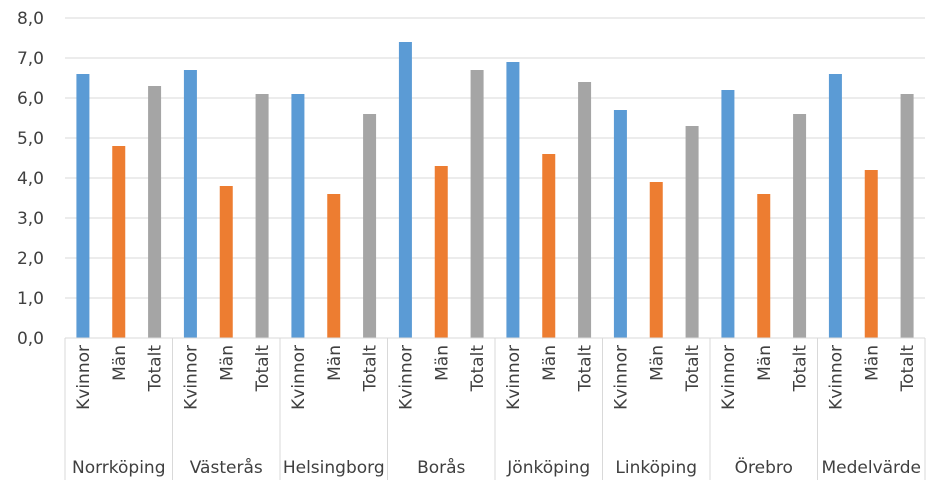 Image resolution: width=926 pixels, height=480 pixels. What do you see at coordinates (30, 99) in the screenshot?
I see `y-tick-label: 6,0` at bounding box center [30, 99].